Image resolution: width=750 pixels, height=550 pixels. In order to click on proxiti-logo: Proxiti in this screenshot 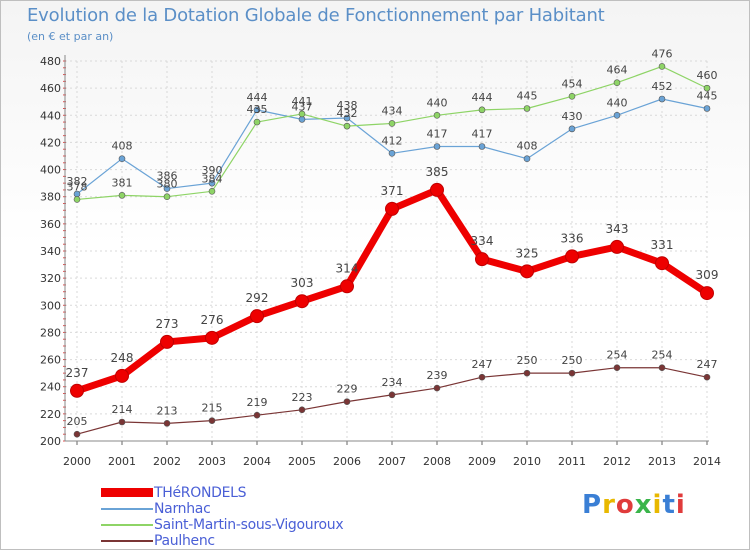, I will do `click(634, 505)`.